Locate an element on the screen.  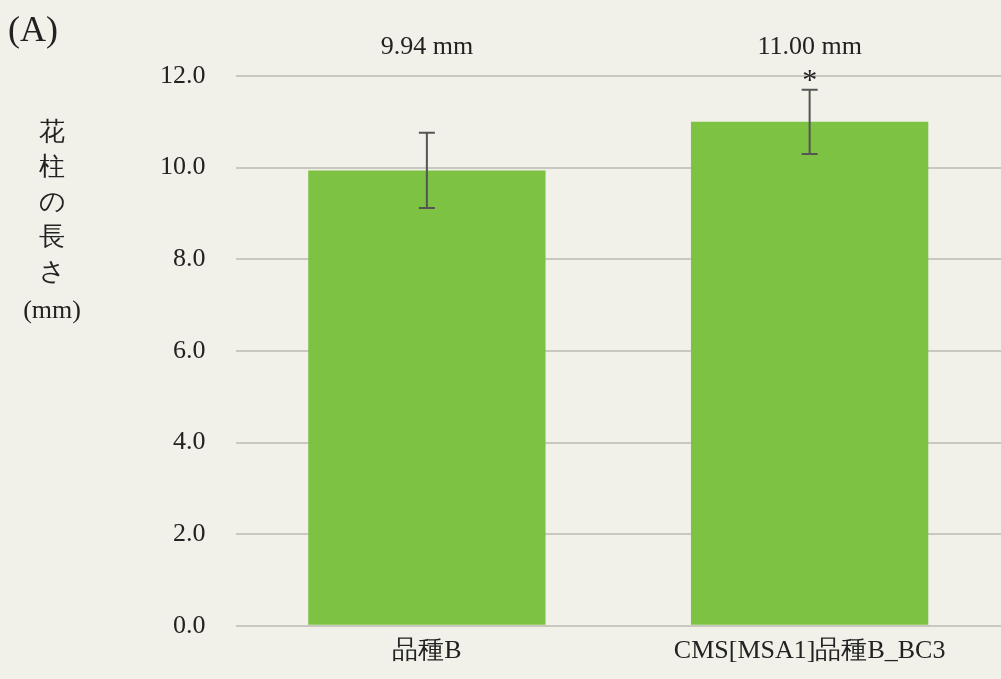
x-tick-label: 品種B is located at coordinates (427, 650).